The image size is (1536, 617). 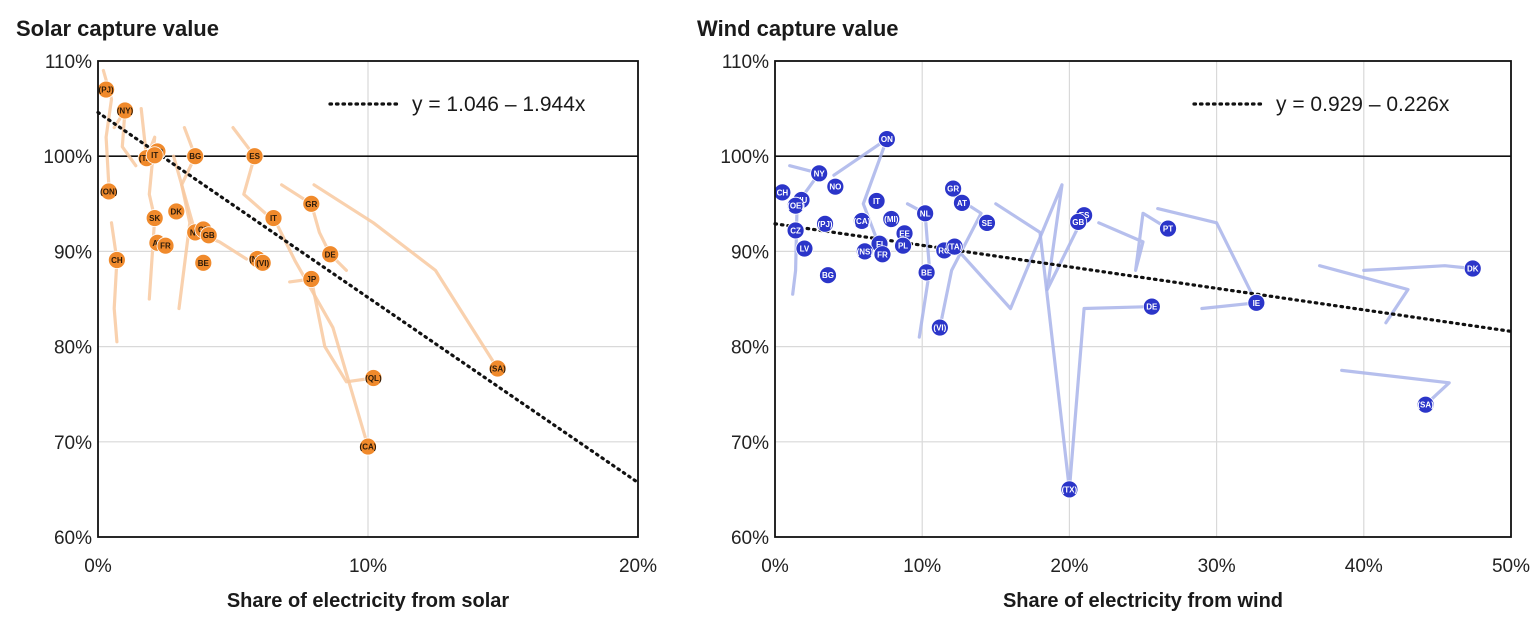 I want to click on solar-point-label: CH, so click(x=117, y=260).